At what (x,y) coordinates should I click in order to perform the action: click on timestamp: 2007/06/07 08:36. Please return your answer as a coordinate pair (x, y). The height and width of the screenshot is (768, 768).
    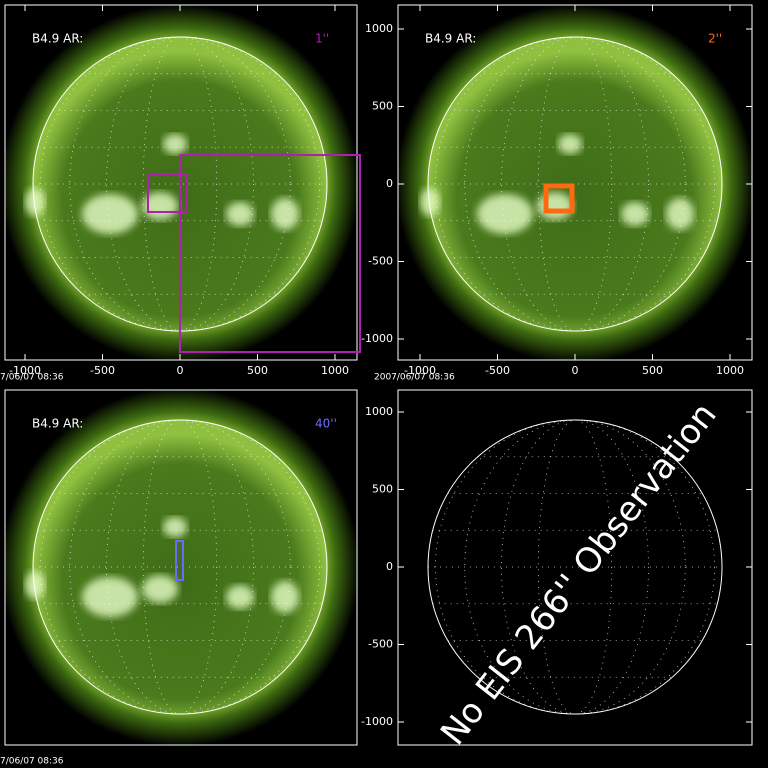
    Looking at the image, I should click on (414, 378).